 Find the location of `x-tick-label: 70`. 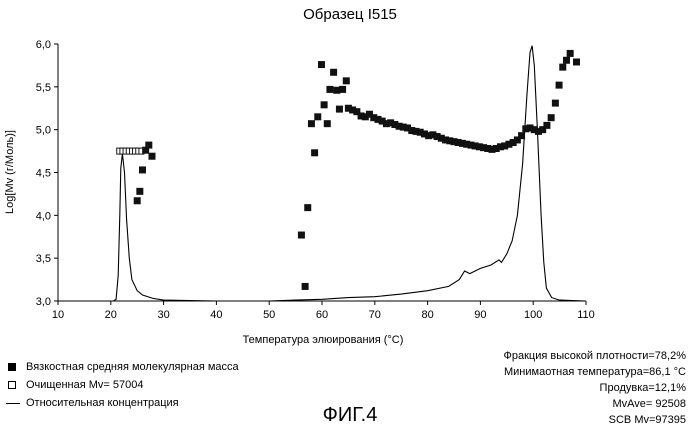

x-tick-label: 70 is located at coordinates (375, 315).